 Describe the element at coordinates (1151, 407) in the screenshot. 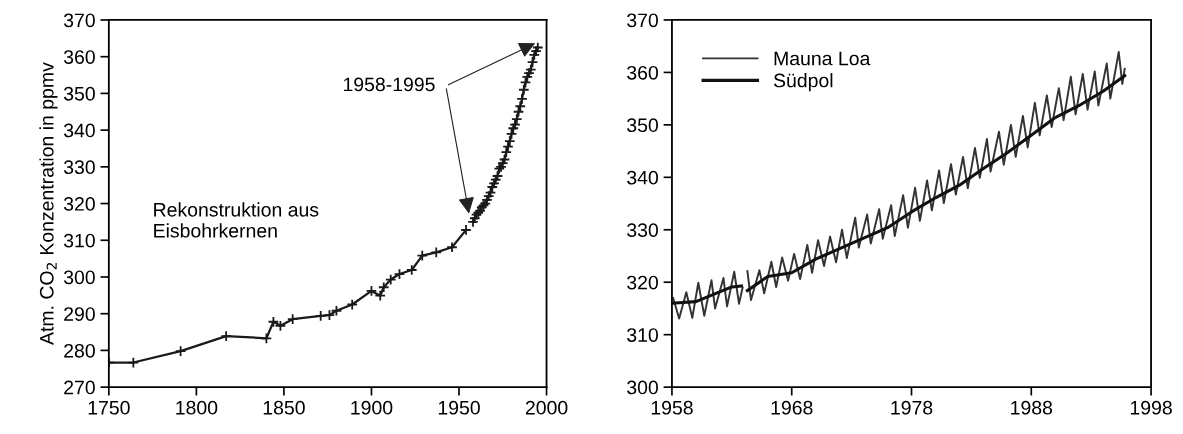

I see `x-tick-label: 1998` at that location.